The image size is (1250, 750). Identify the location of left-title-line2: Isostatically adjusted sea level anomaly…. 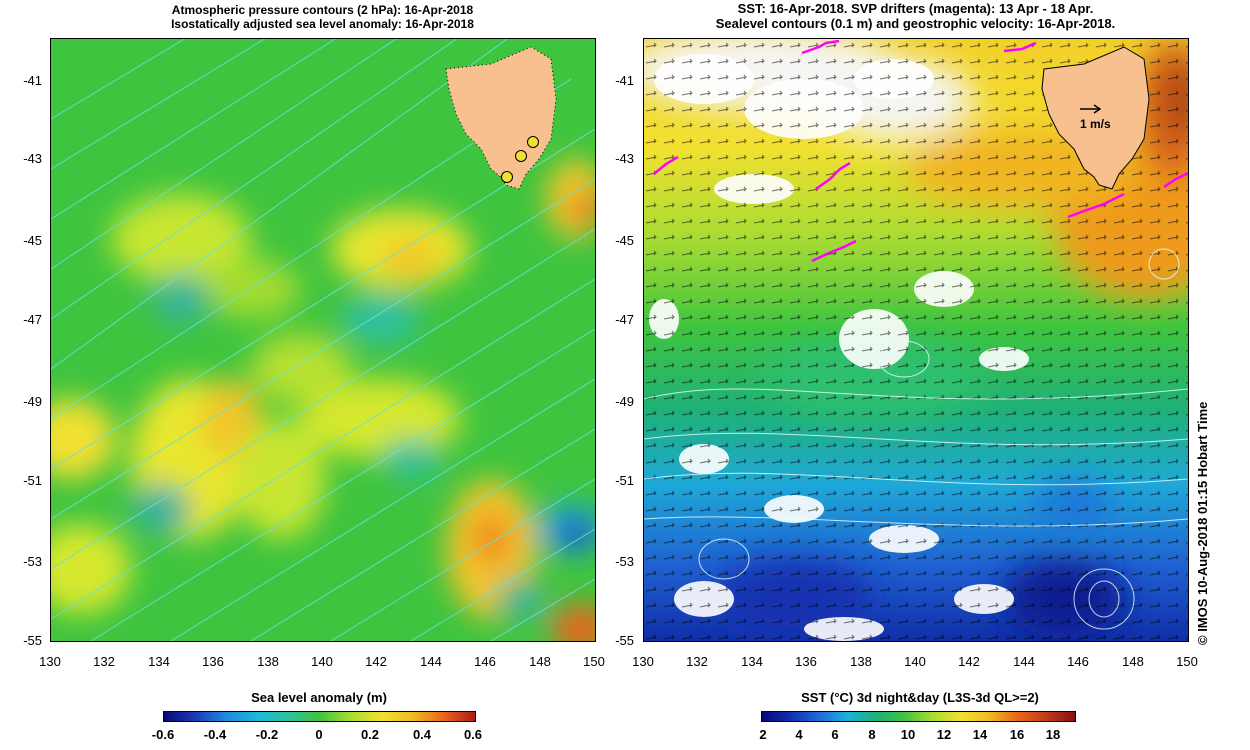
(322, 24).